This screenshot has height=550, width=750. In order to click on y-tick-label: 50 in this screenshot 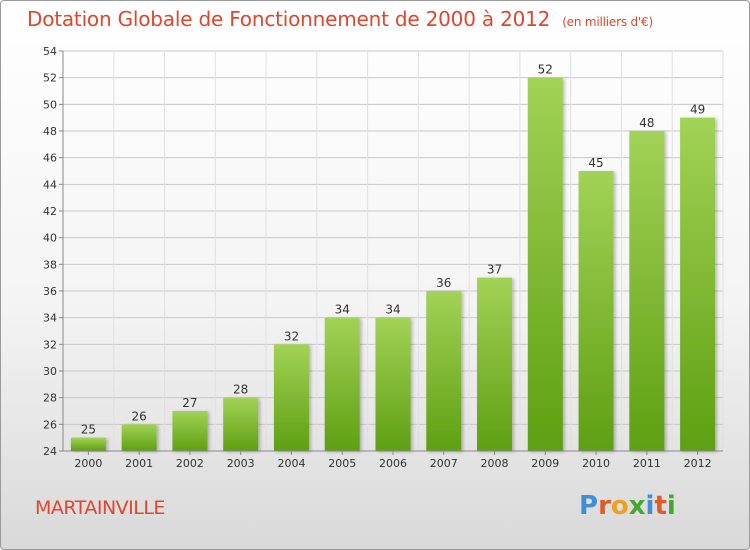, I will do `click(50, 104)`.